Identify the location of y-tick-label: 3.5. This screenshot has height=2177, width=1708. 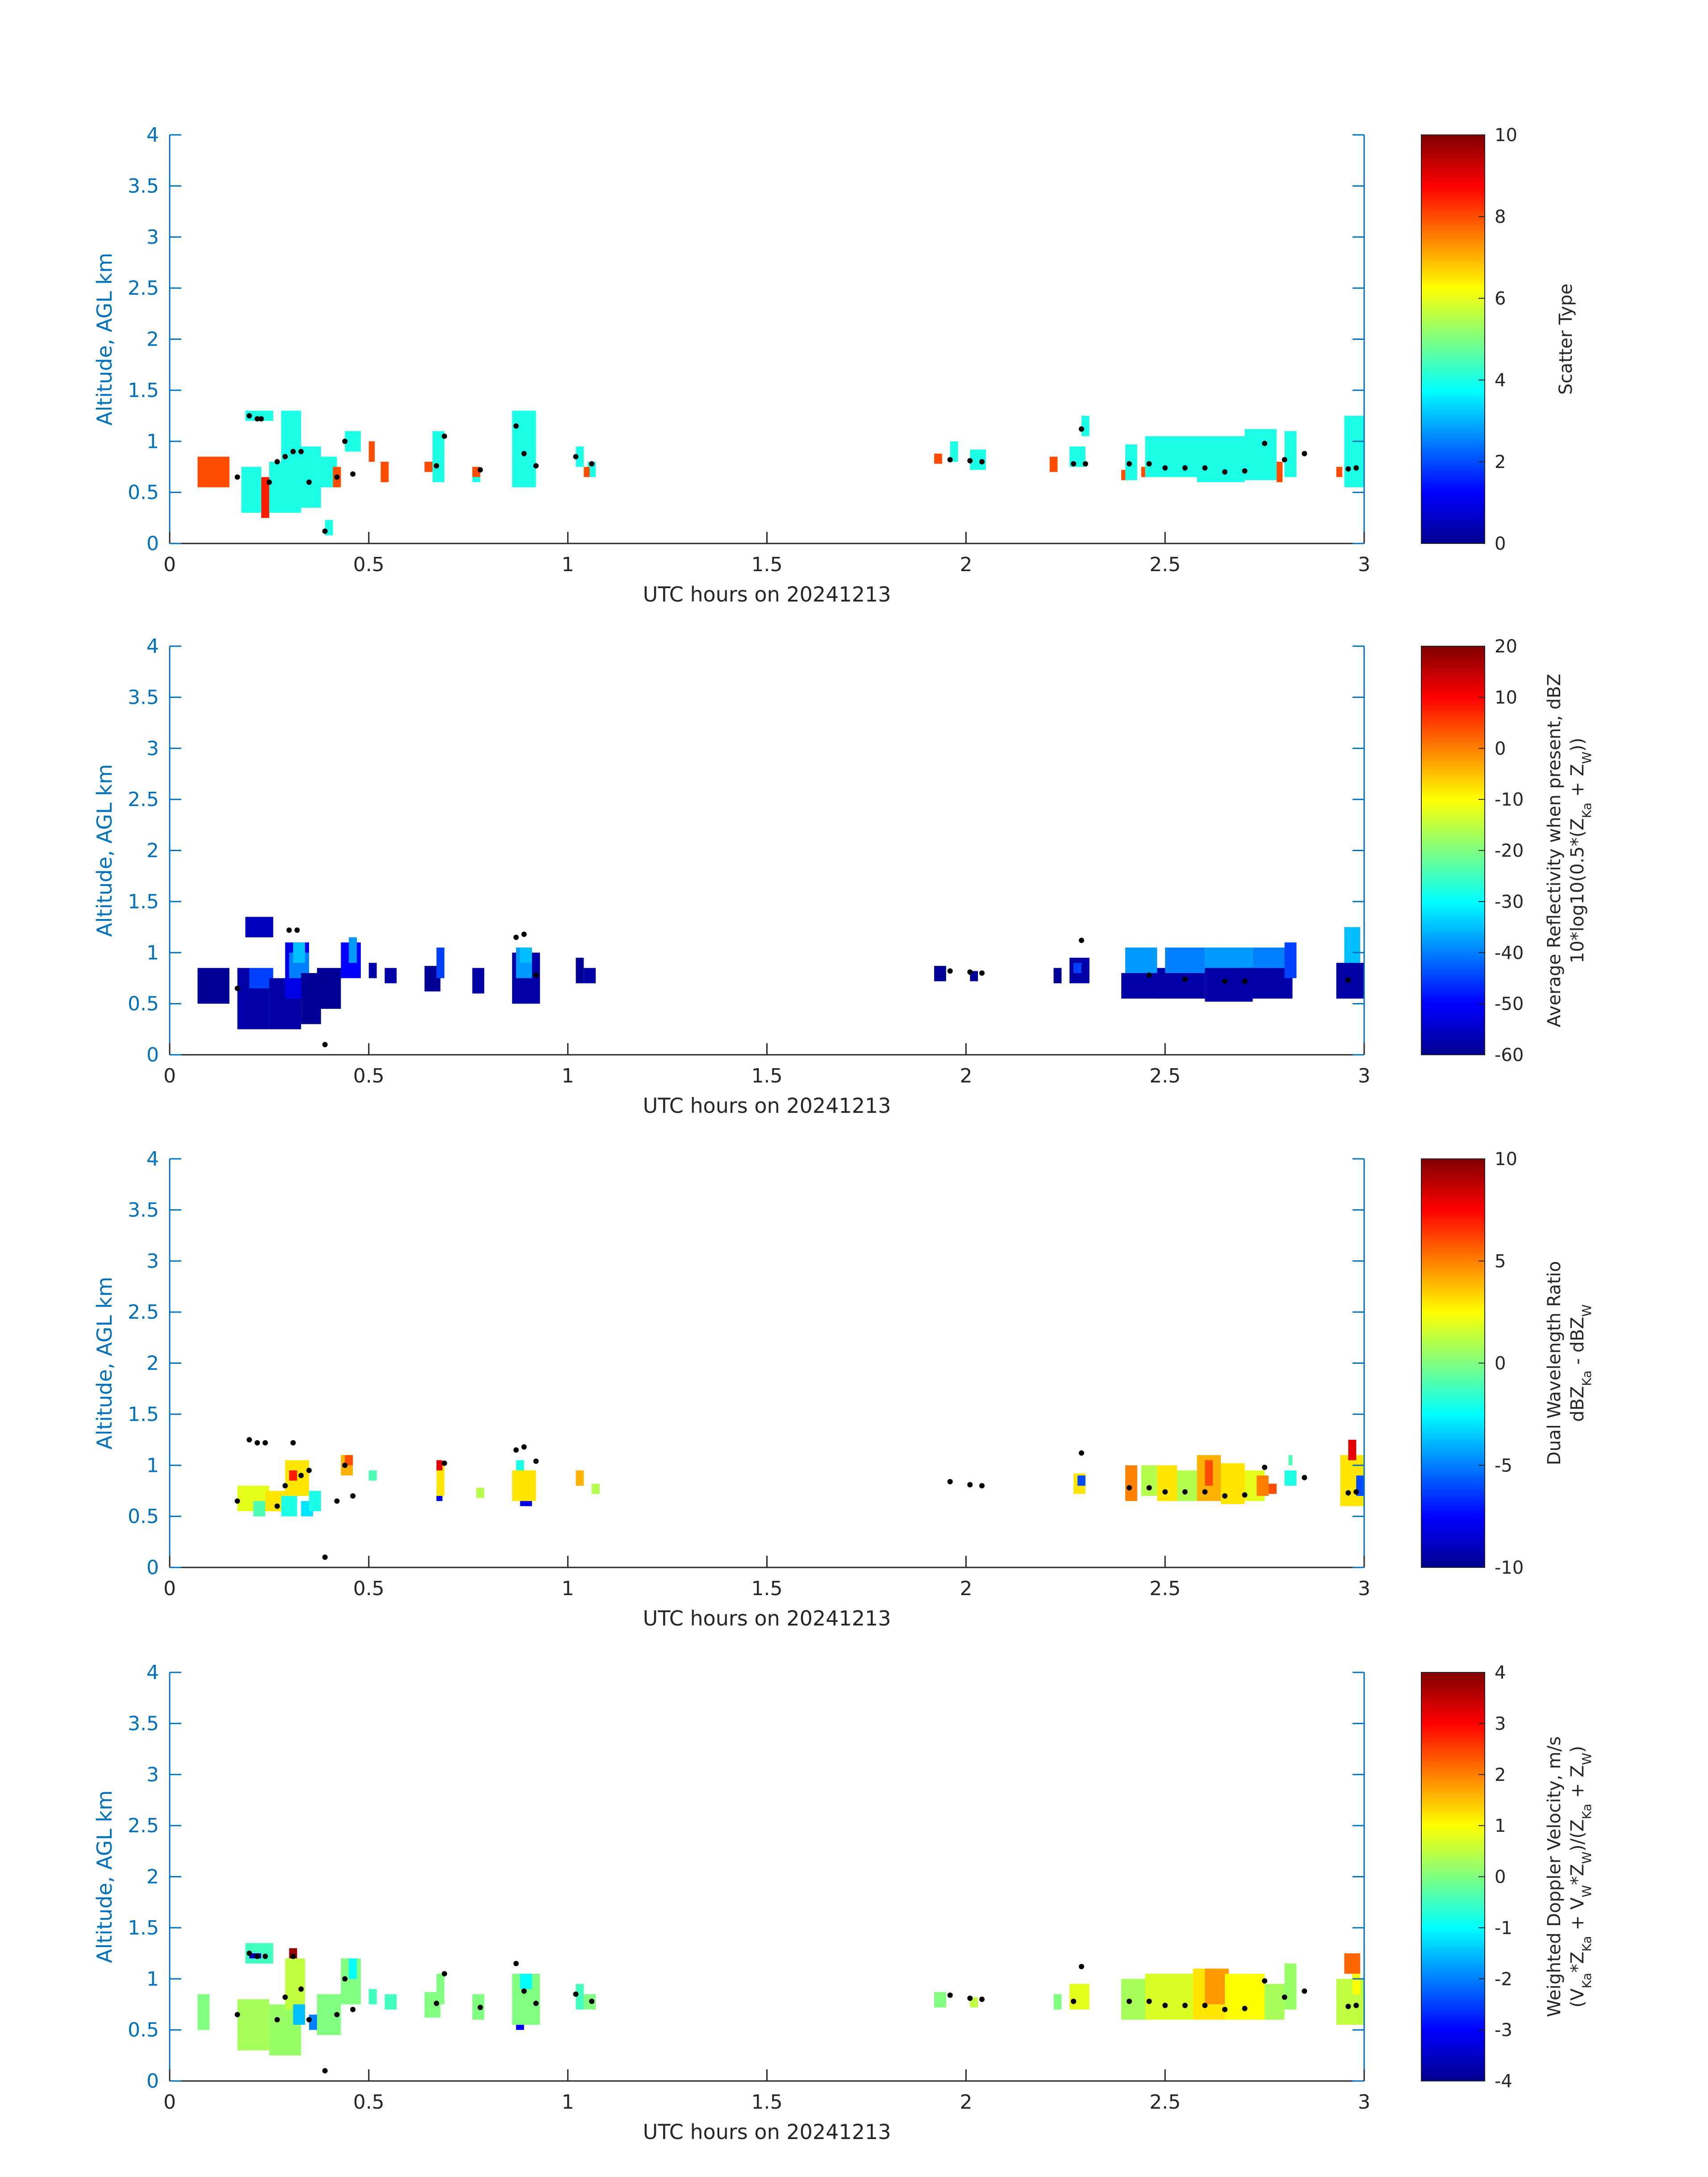
(143, 1723).